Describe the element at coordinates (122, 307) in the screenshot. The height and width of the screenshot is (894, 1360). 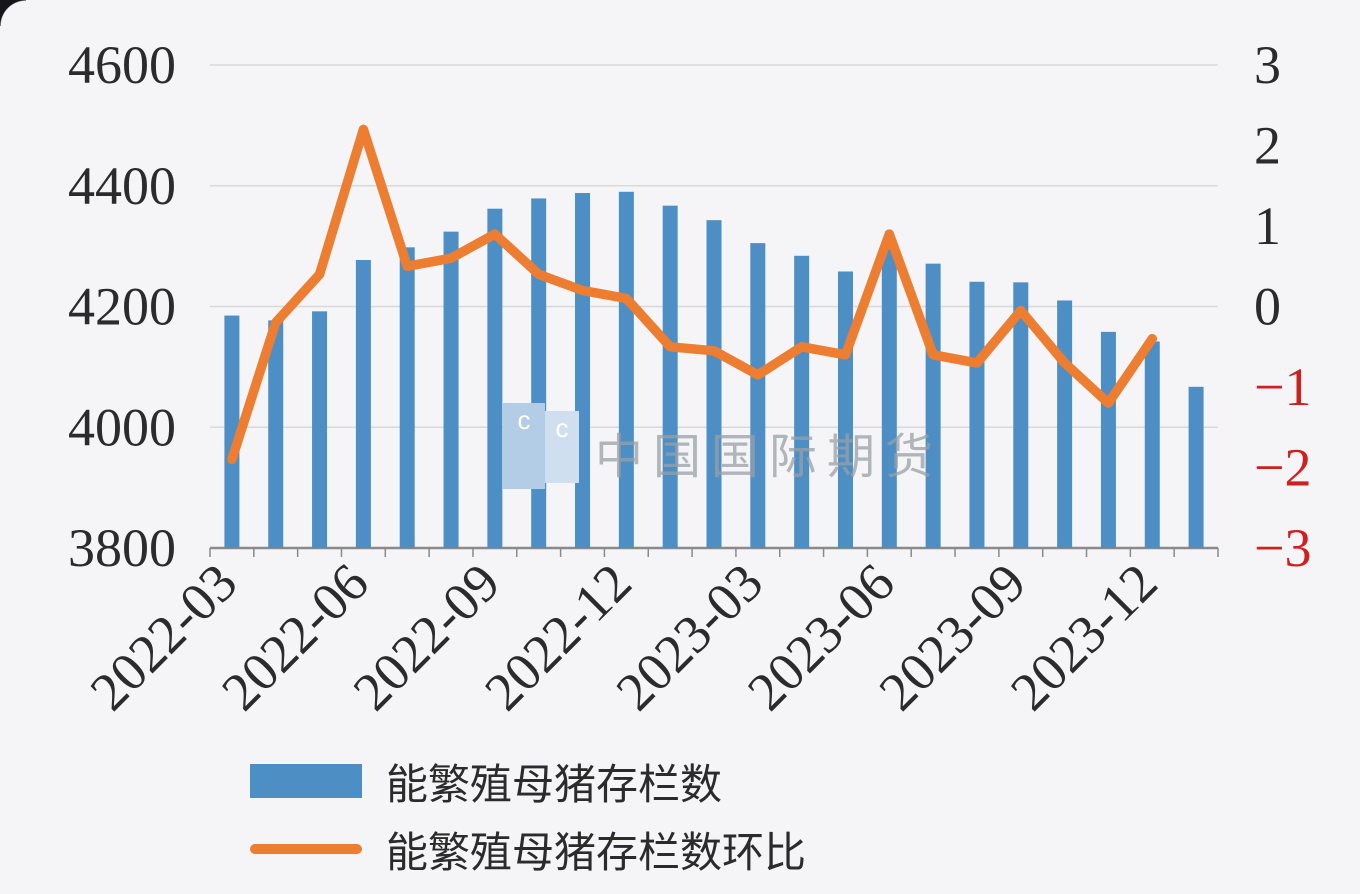
I see `y-axis-label-left: 4200` at that location.